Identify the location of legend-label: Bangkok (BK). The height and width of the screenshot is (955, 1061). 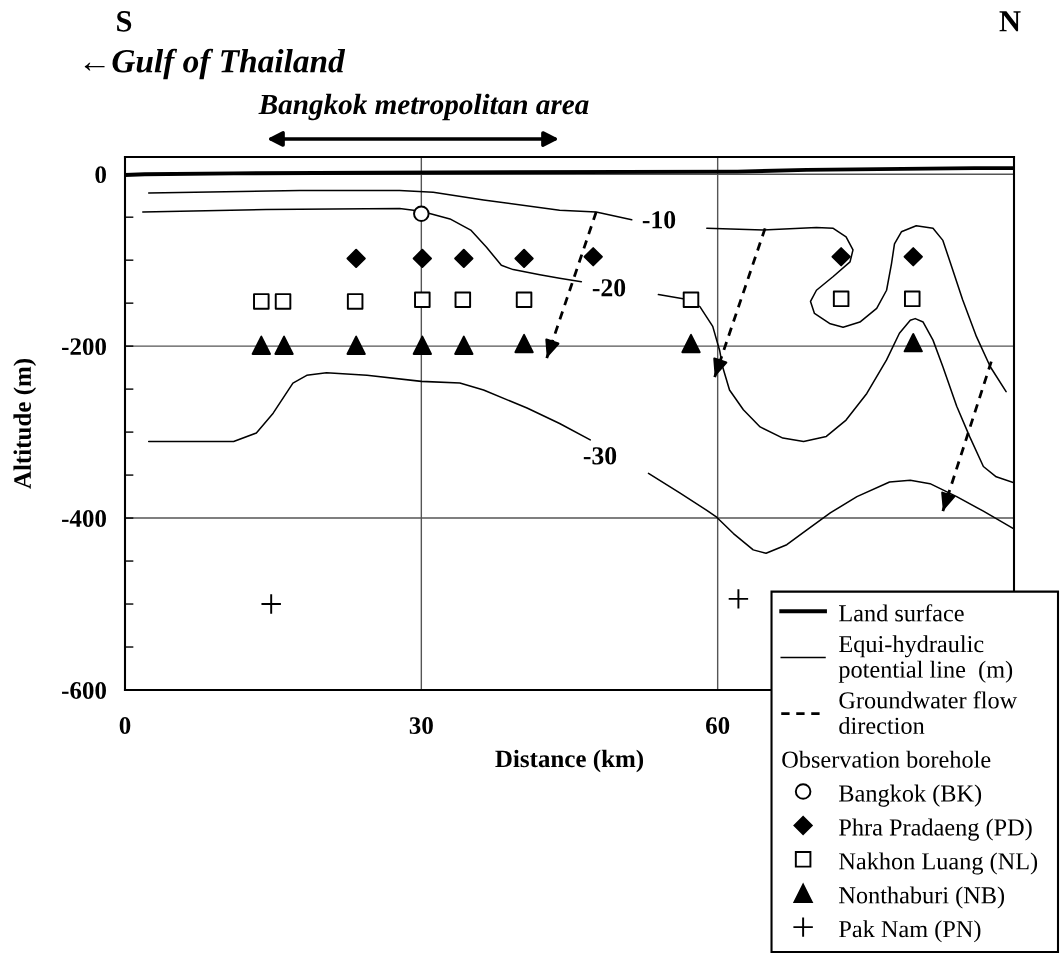
(910, 795).